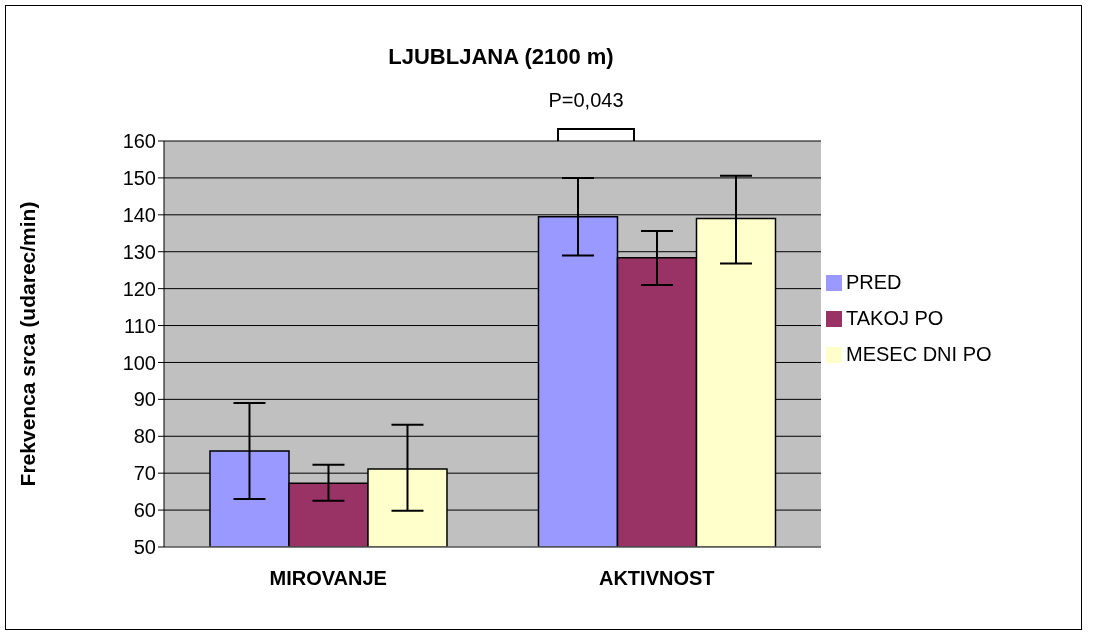 This screenshot has height=641, width=1093. Describe the element at coordinates (144, 510) in the screenshot. I see `y-tick-label: 60` at that location.